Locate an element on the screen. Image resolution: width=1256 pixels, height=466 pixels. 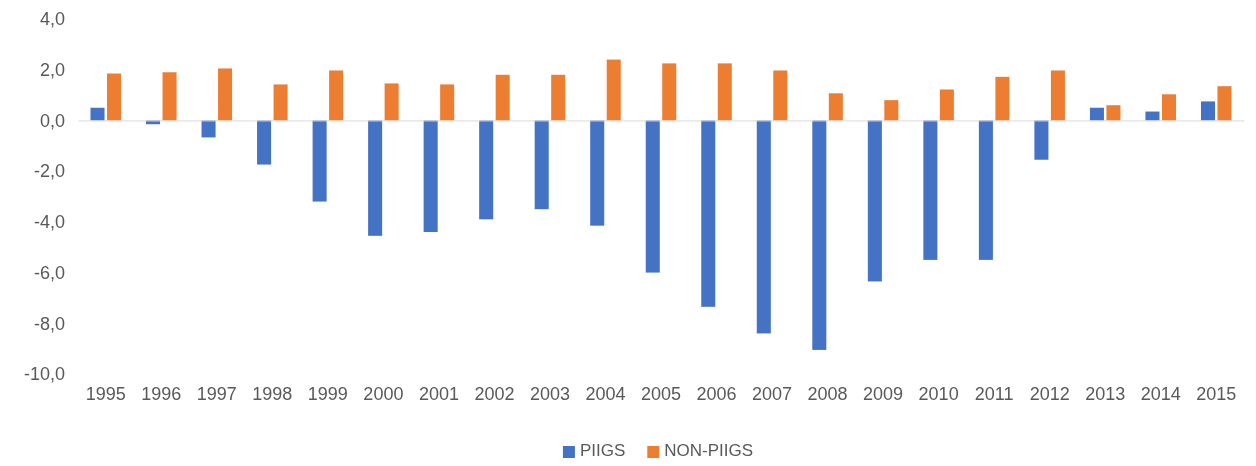
legend-label: NON-PIIGS is located at coordinates (709, 450).